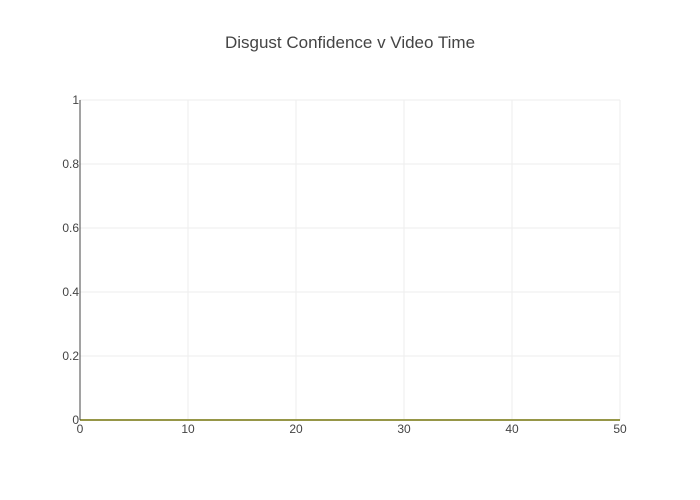  What do you see at coordinates (75, 420) in the screenshot?
I see `y-tick-label: 0` at bounding box center [75, 420].